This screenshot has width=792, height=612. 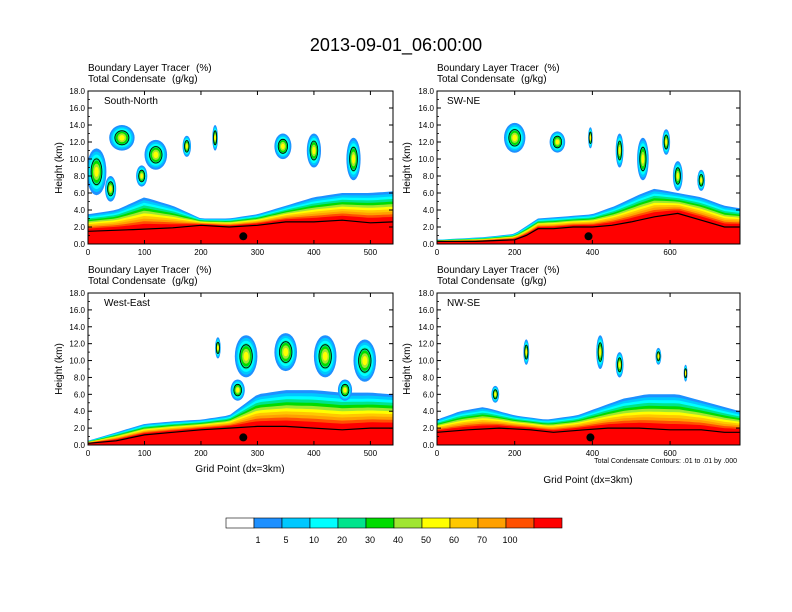 What do you see at coordinates (463, 101) in the screenshot?
I see `panel-section-name: SW-NE` at bounding box center [463, 101].